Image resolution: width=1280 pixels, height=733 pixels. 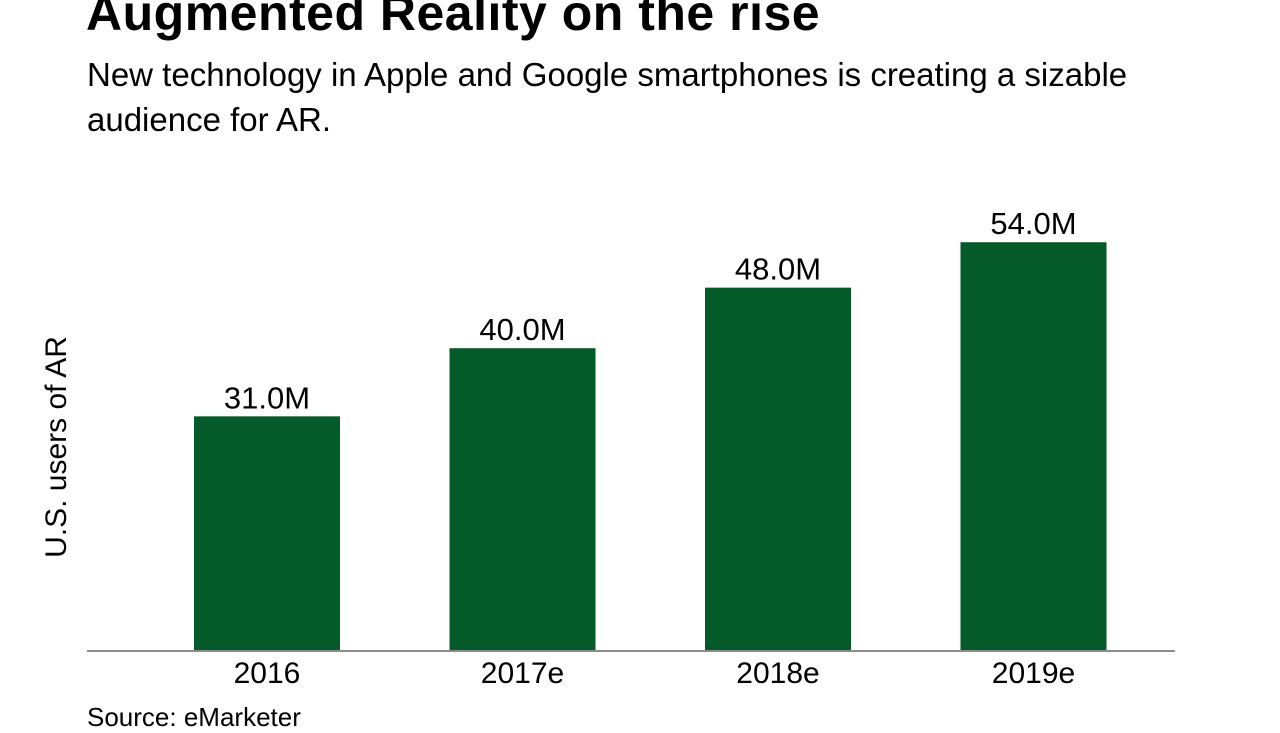 I want to click on source-note: Source: eMarketer, so click(x=194, y=717).